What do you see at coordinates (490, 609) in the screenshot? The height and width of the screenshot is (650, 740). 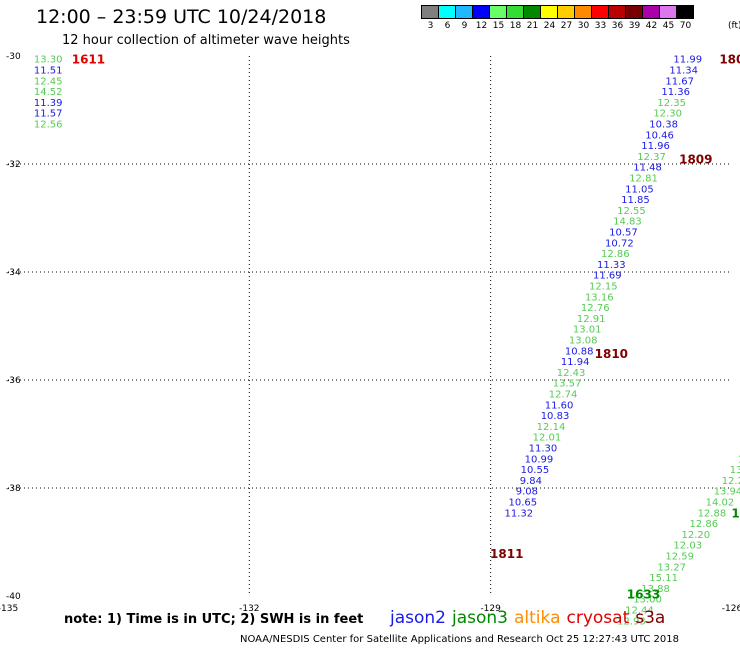 I see `x-tick-label: -129` at bounding box center [490, 609].